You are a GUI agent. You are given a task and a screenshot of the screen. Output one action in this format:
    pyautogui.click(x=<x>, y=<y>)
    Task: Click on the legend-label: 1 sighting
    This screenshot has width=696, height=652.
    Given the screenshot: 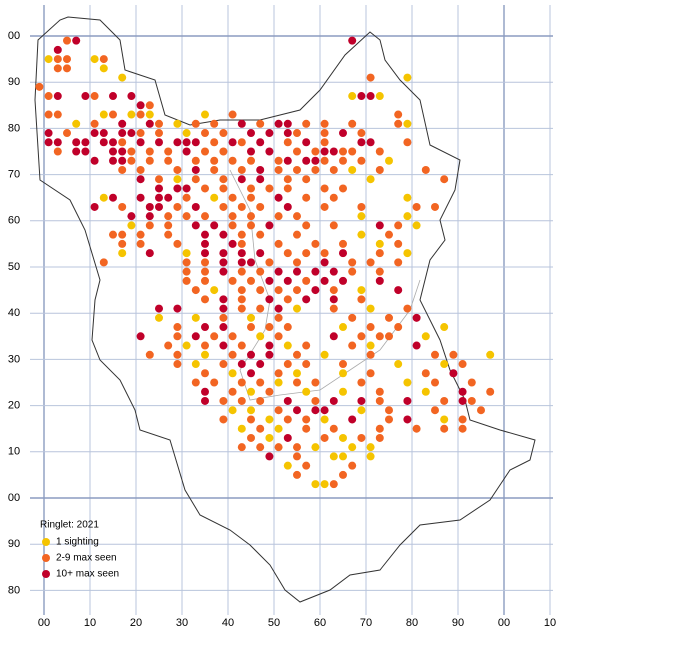 What is the action you would take?
    pyautogui.click(x=77, y=542)
    